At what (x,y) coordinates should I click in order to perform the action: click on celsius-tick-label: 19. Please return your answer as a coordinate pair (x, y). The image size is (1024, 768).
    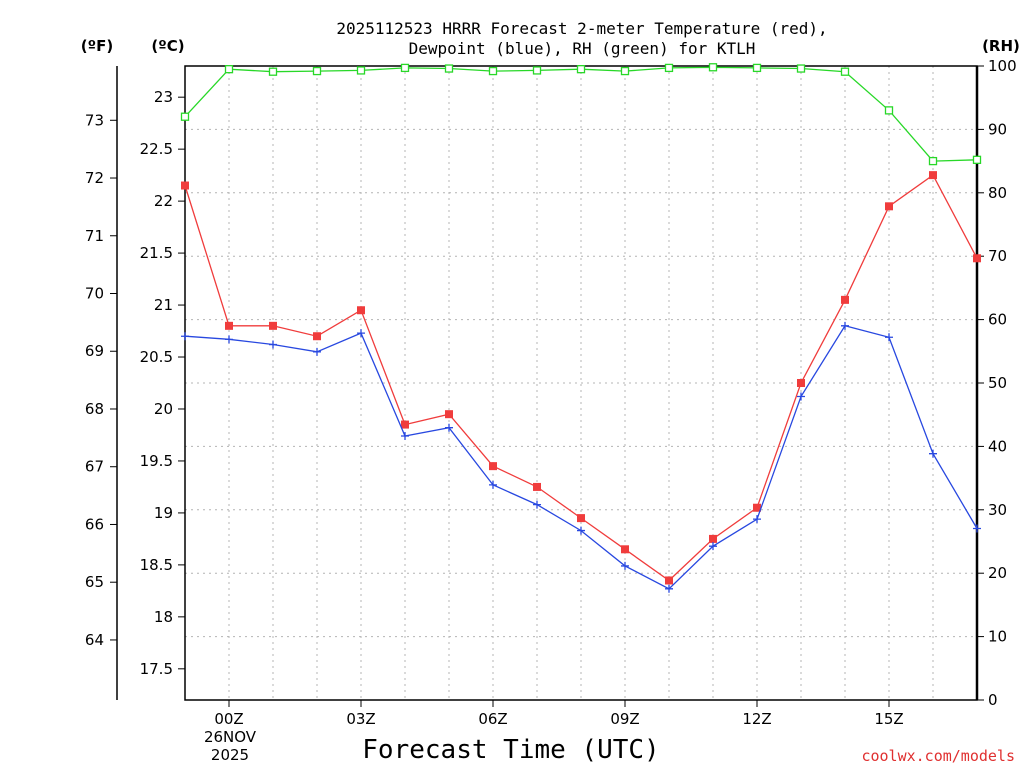
    Looking at the image, I should click on (163, 513).